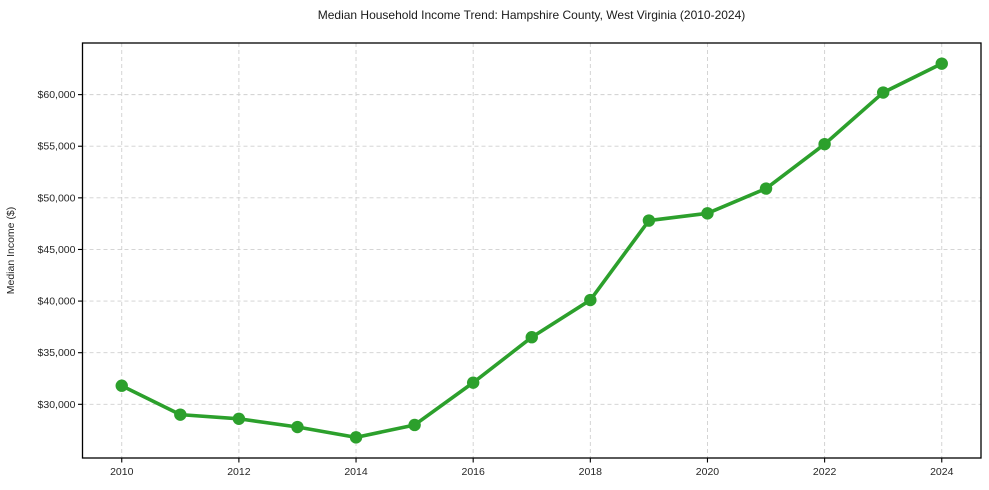 This screenshot has width=989, height=490. Describe the element at coordinates (11, 251) in the screenshot. I see `y-axis-label: Median Income ($)` at that location.